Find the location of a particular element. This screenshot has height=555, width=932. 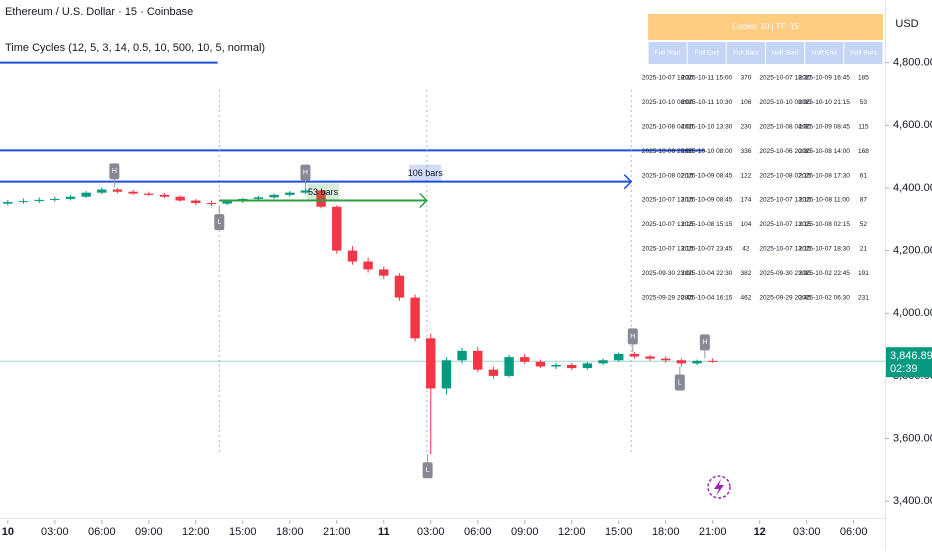

x-tick-label: 03:00 is located at coordinates (431, 532).